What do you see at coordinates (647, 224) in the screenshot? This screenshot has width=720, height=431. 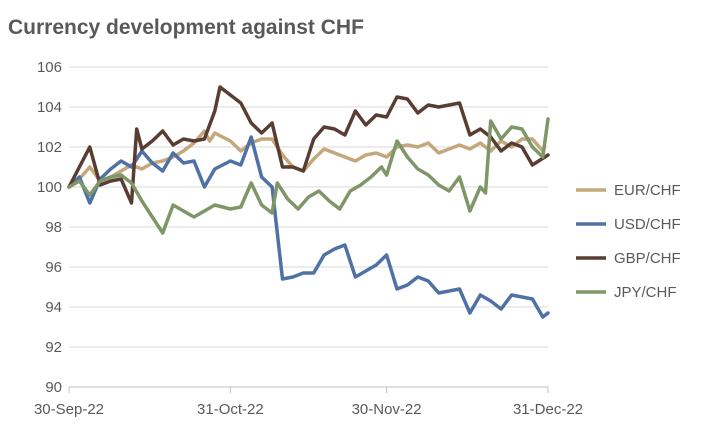 I see `legend-label: USD/CHF` at bounding box center [647, 224].